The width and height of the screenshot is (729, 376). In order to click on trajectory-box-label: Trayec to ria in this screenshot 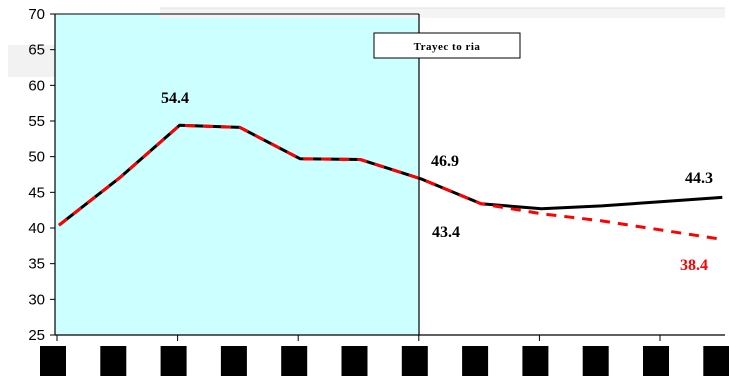, I will do `click(447, 47)`.